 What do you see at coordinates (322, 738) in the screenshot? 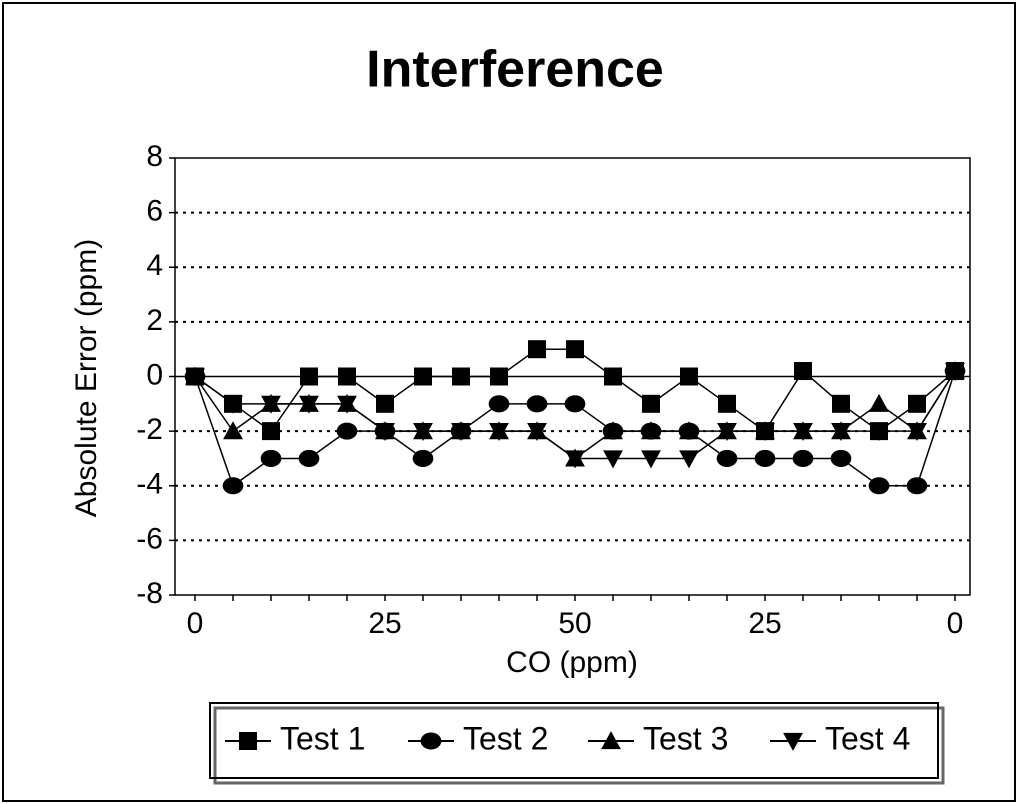
I see `legend-label: Test 1` at bounding box center [322, 738].